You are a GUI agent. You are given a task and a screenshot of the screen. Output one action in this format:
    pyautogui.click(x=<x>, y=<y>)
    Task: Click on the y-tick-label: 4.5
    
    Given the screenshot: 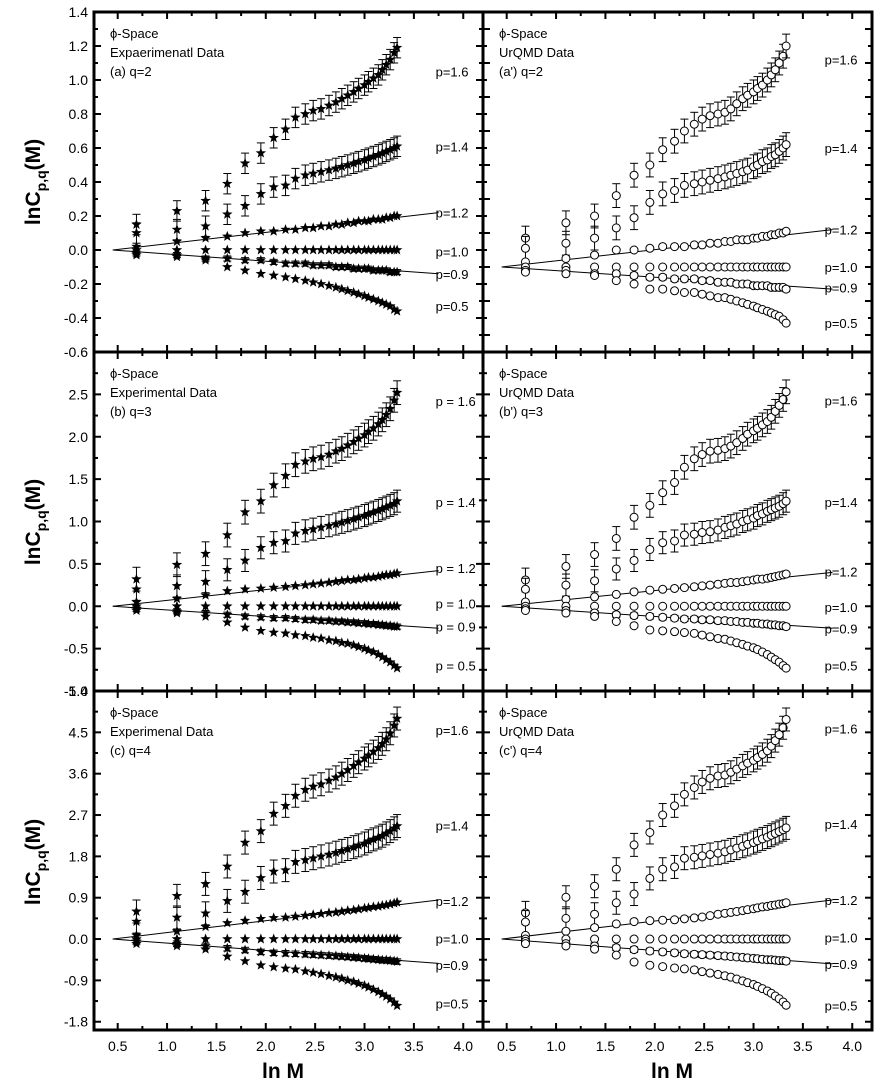 What is the action you would take?
    pyautogui.click(x=79, y=732)
    